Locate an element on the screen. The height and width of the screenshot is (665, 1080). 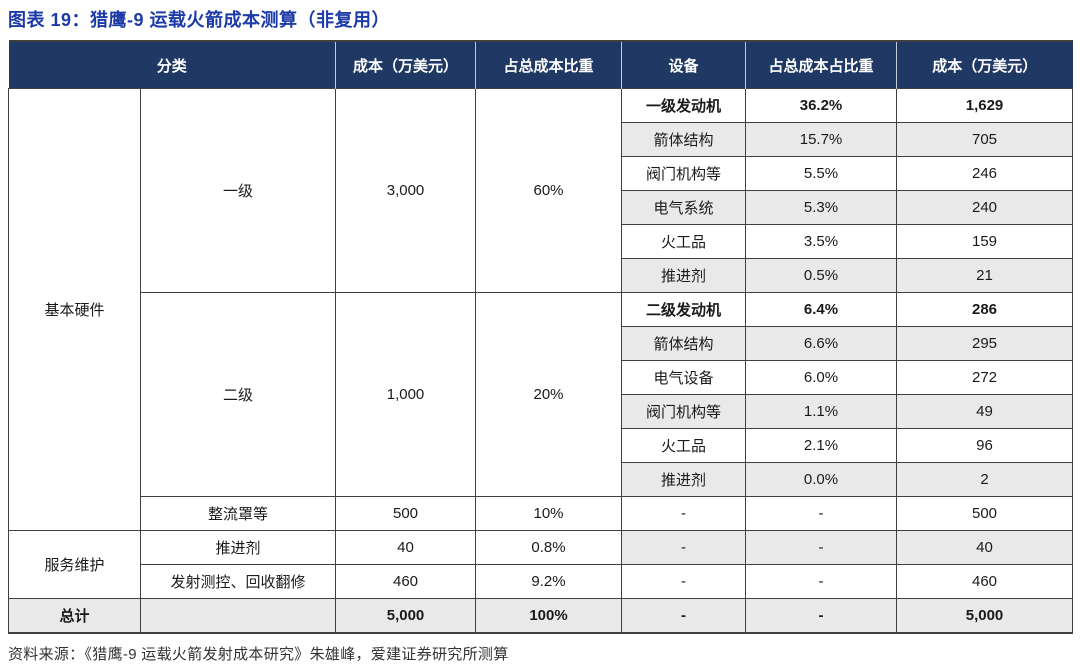
total-share-cell: 100% is located at coordinates (549, 616).